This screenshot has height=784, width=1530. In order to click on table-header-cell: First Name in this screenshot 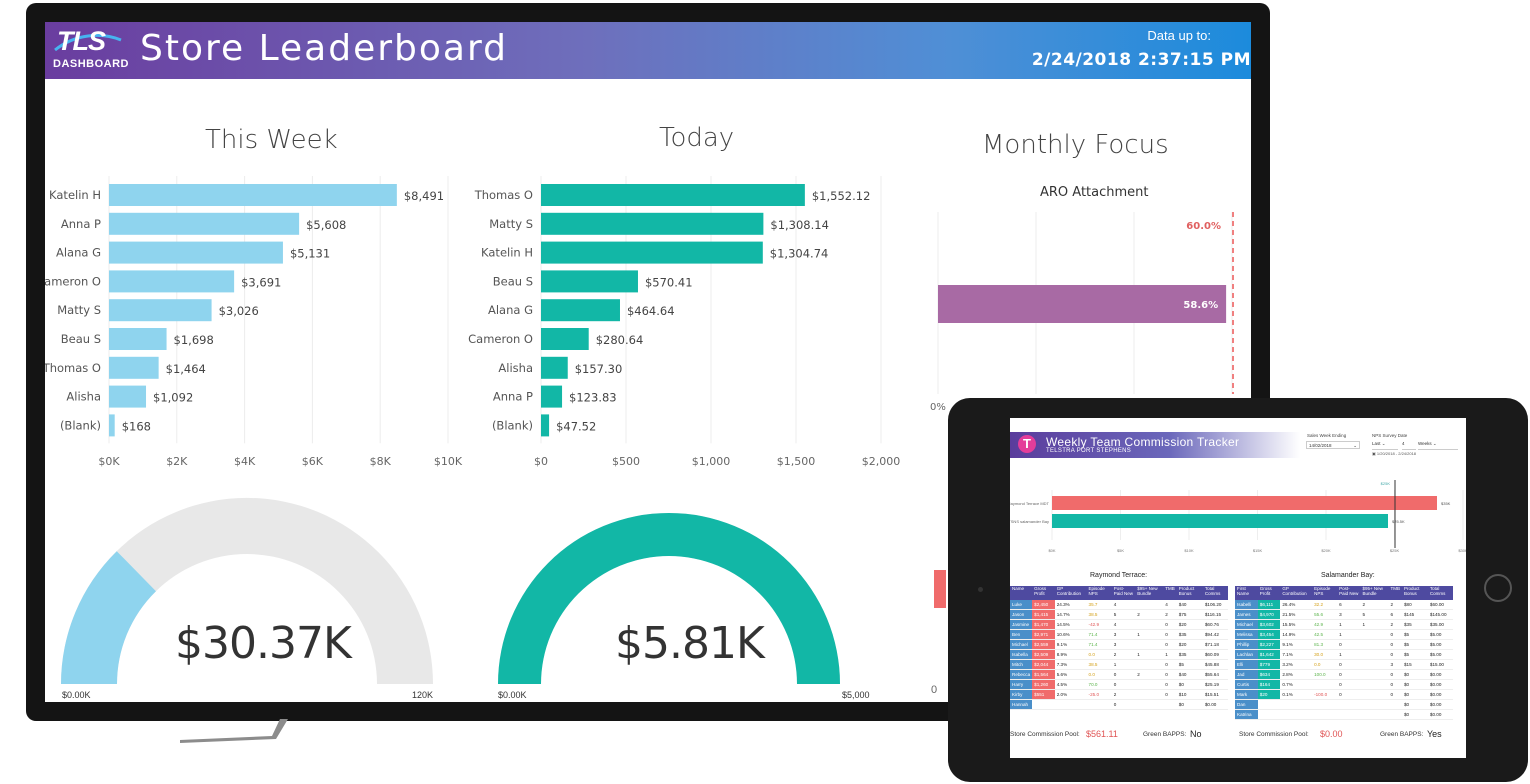, I will do `click(1246, 593)`.